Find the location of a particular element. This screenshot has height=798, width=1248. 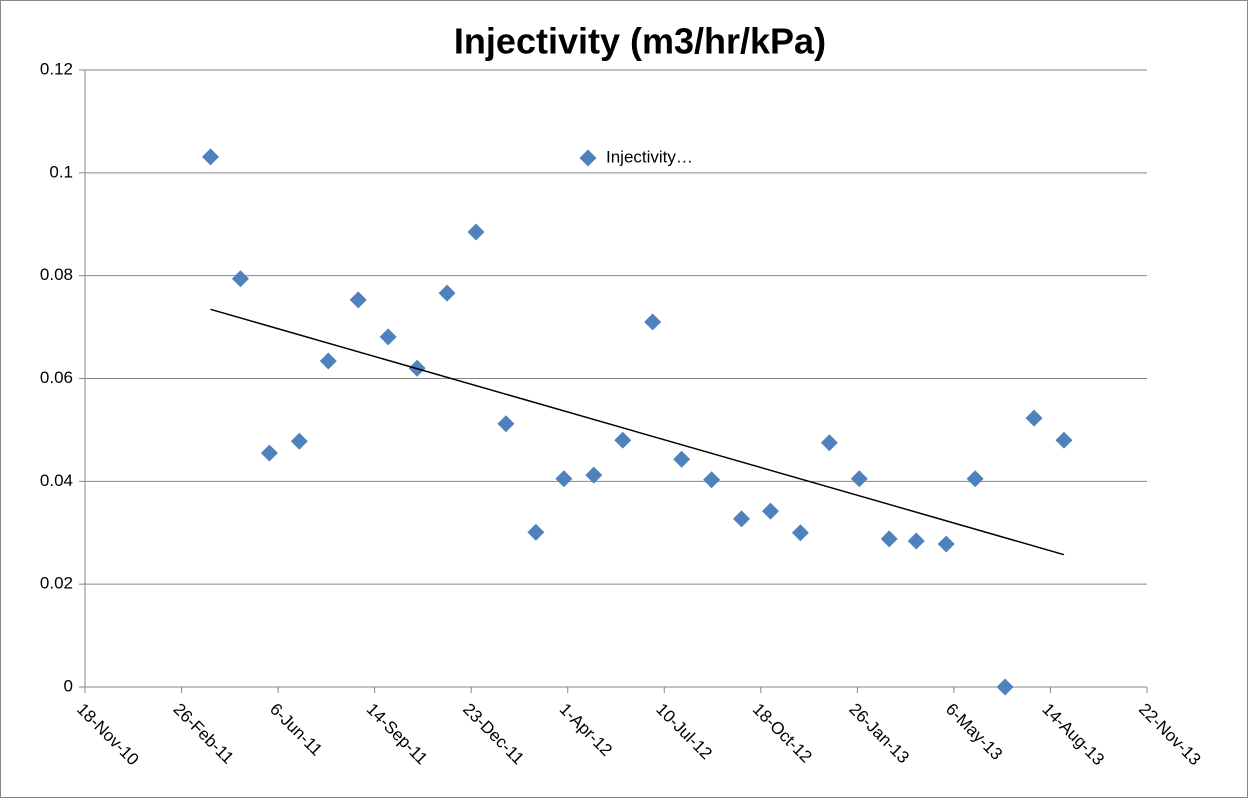

y-tick-label: 0.08 is located at coordinates (56, 274).